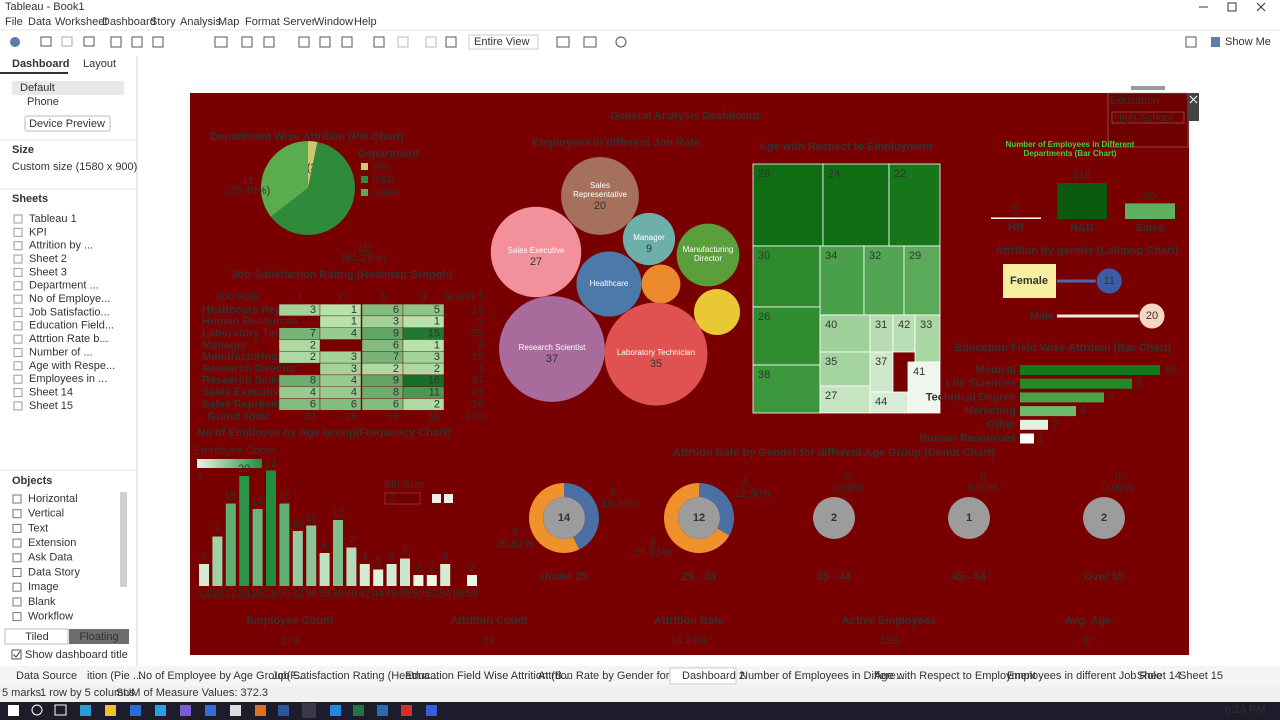  Describe the element at coordinates (53, 499) in the screenshot. I see `object-item: Horizontal` at that location.